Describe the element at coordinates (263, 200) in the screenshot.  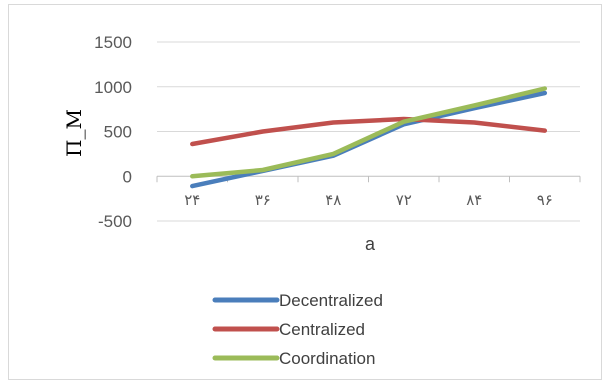
I see `x-tick-label: ۳۶` at that location.